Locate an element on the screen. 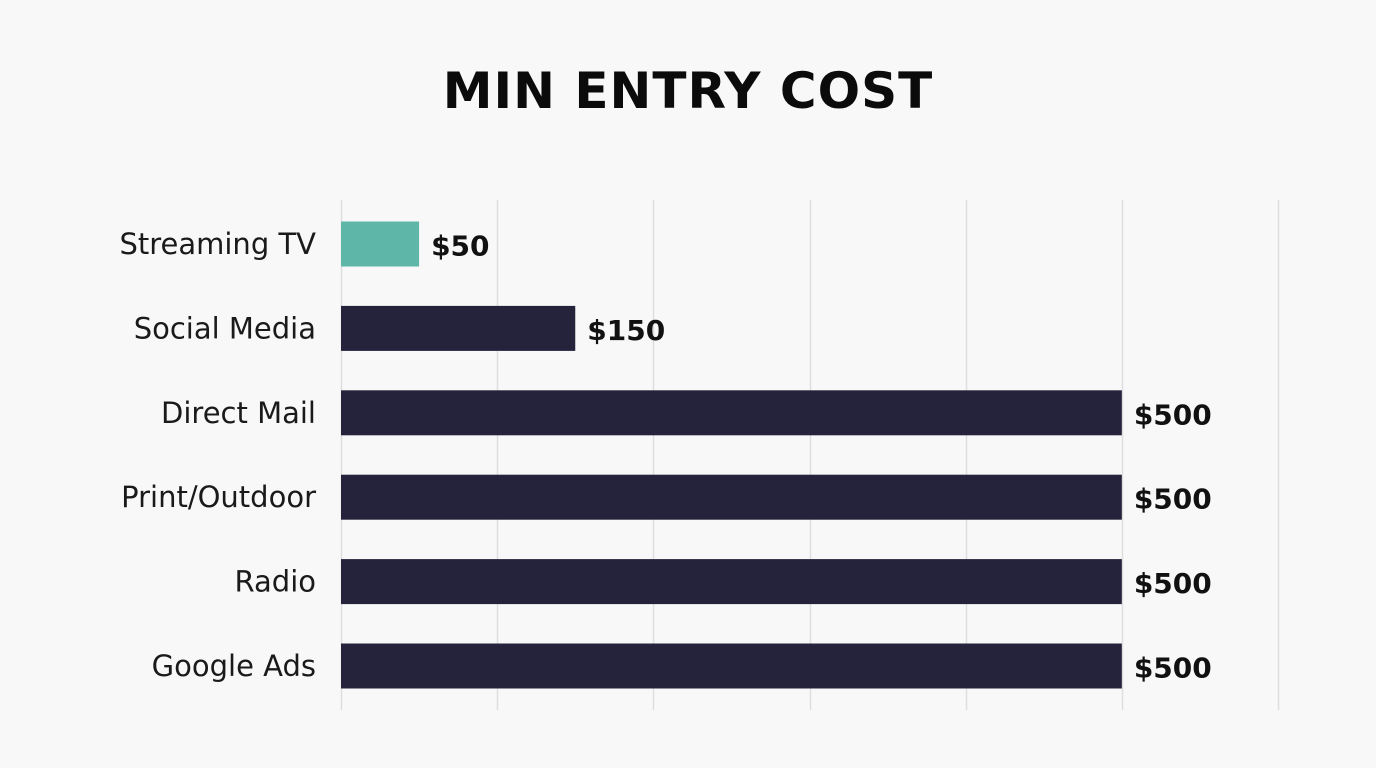 Image resolution: width=1376 pixels, height=768 pixels. category-label-1: Social Media is located at coordinates (225, 328).